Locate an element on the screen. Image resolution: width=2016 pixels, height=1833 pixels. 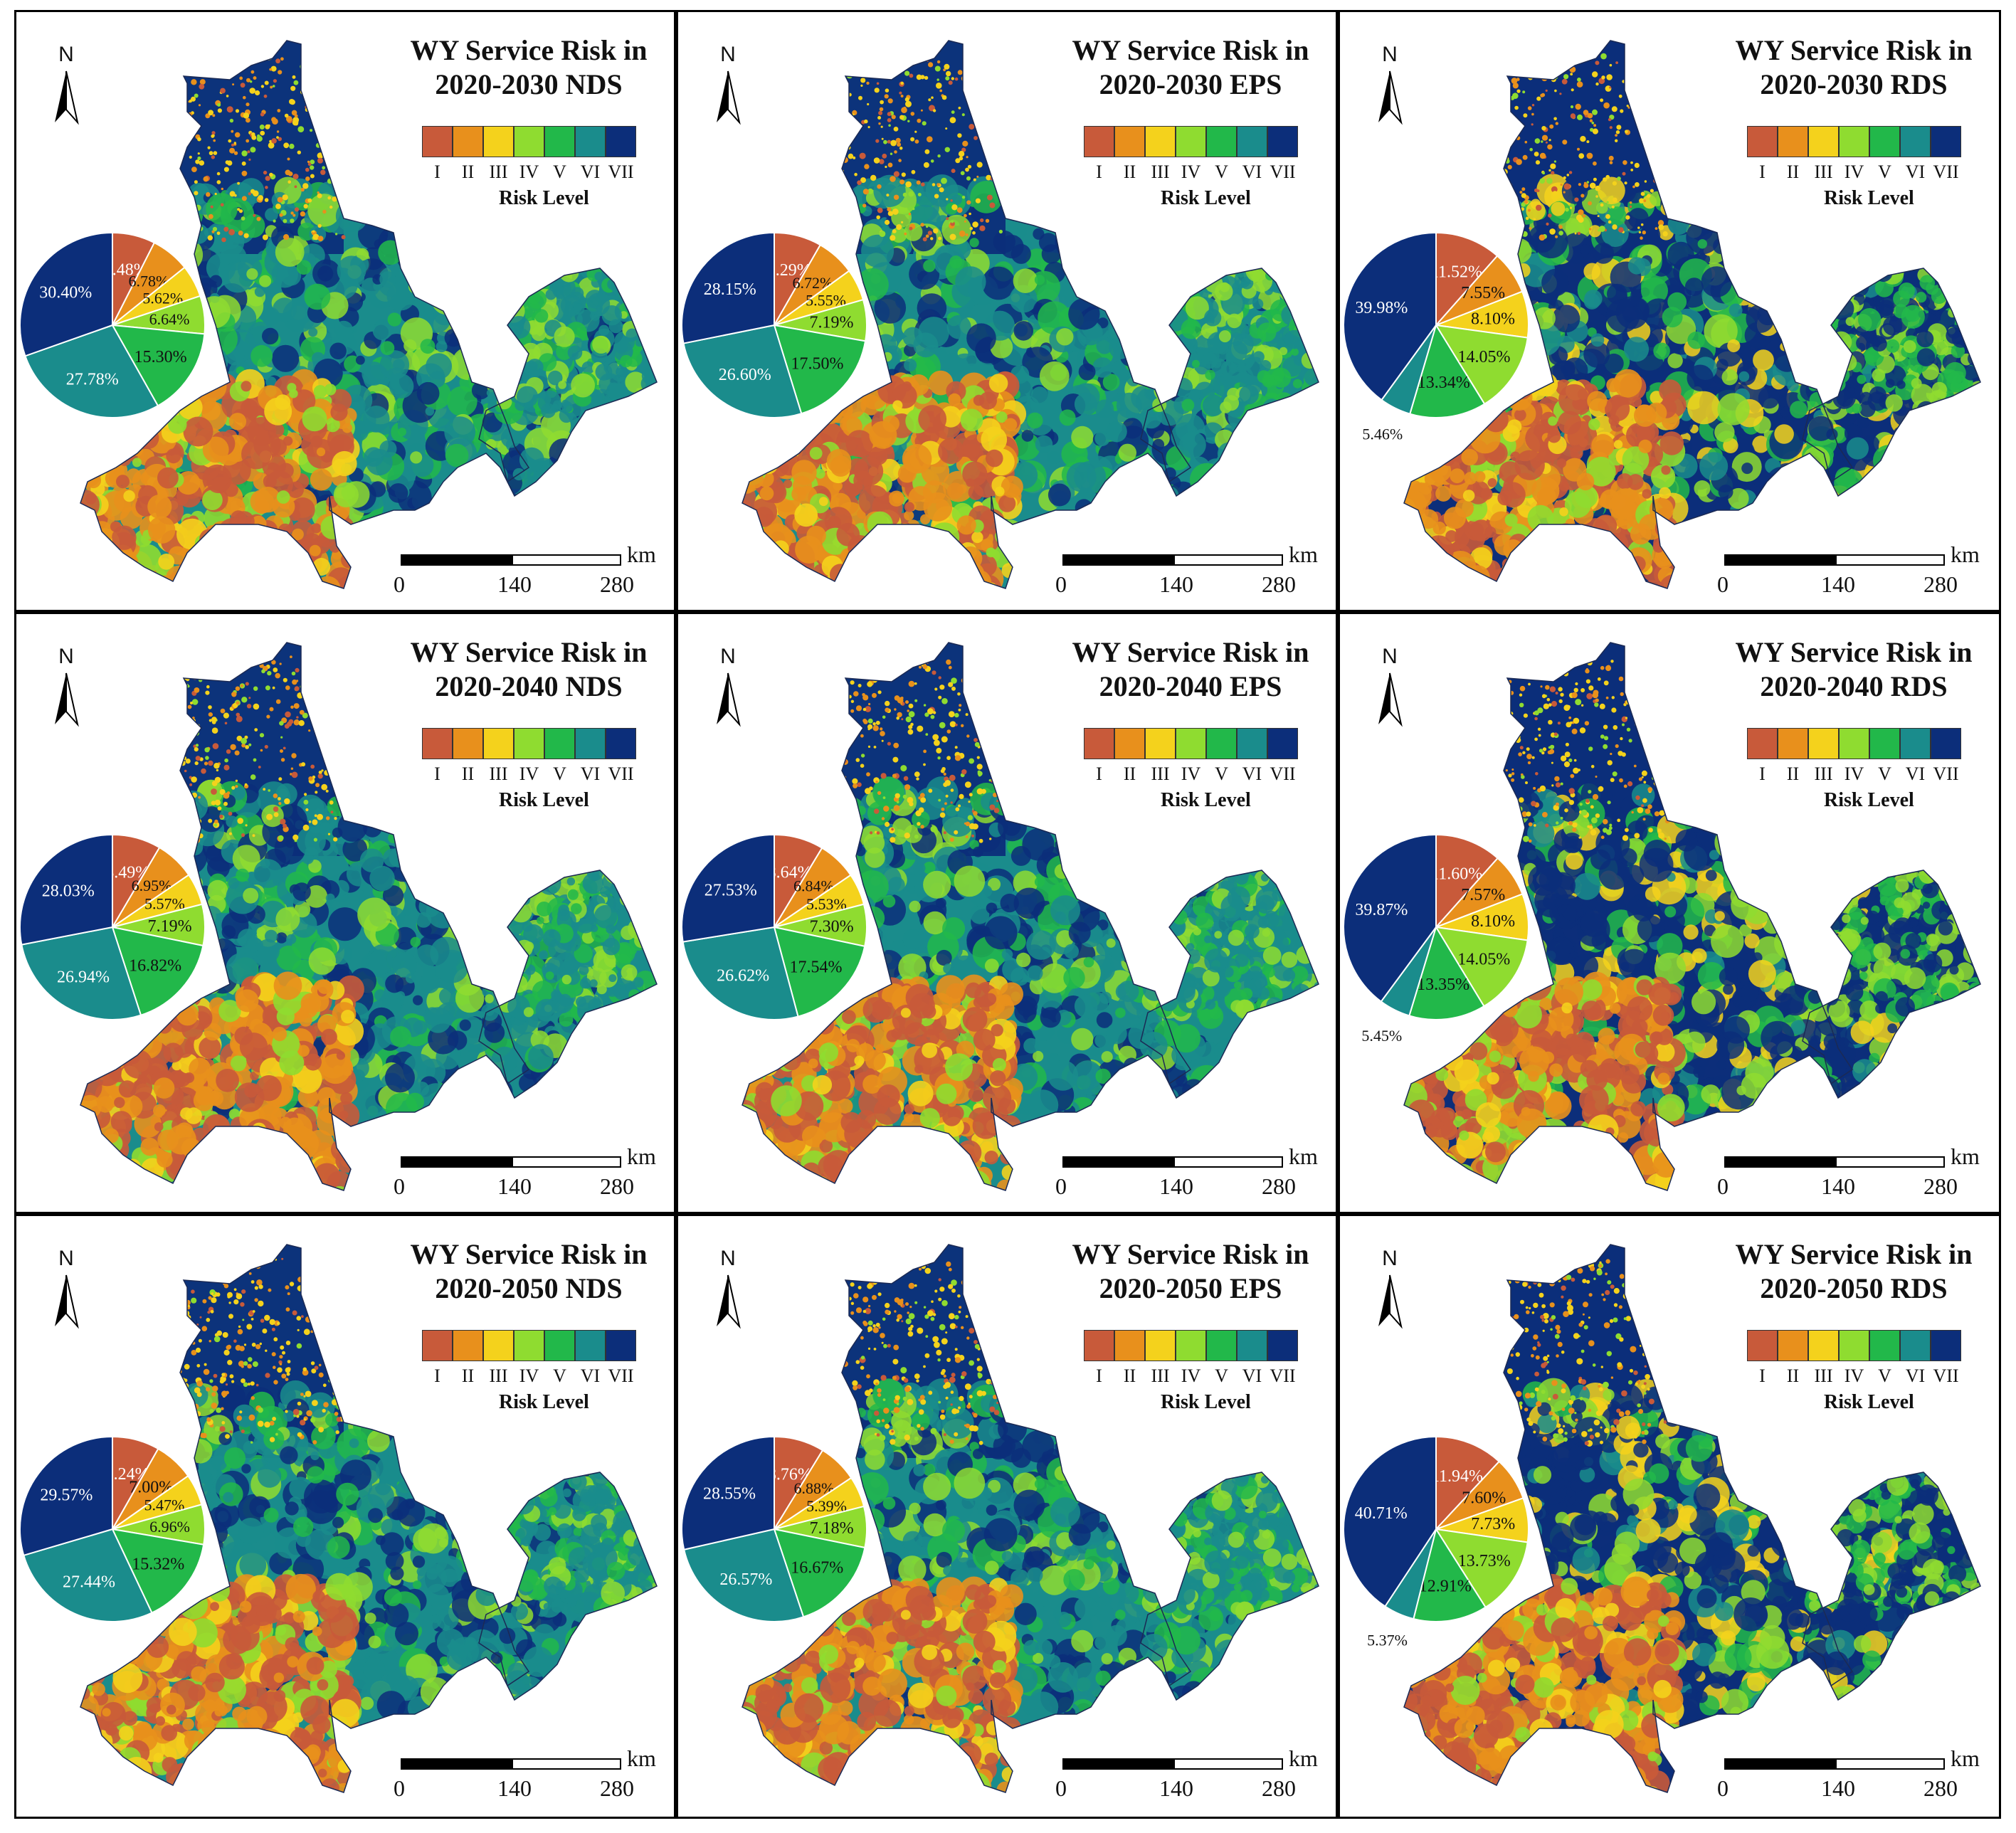
svg-text: N is located at coordinates (728, 54).